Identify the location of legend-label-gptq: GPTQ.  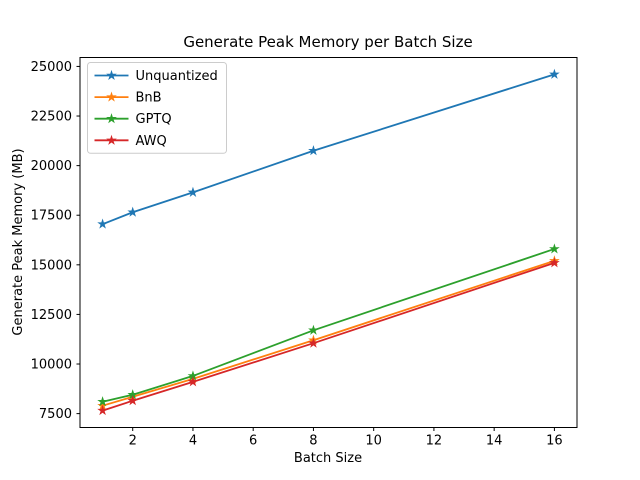
(154, 119).